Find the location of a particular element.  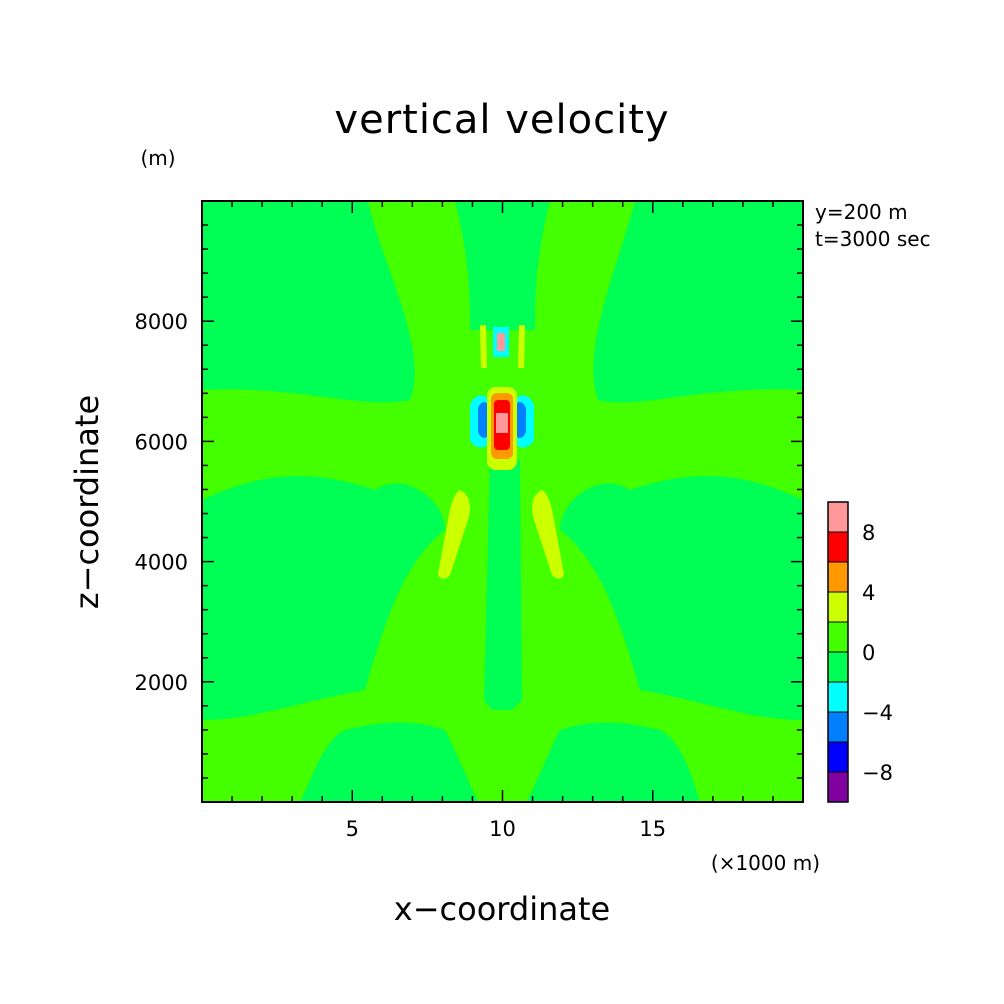

colorbar-tick-label: 4 is located at coordinates (868, 593).